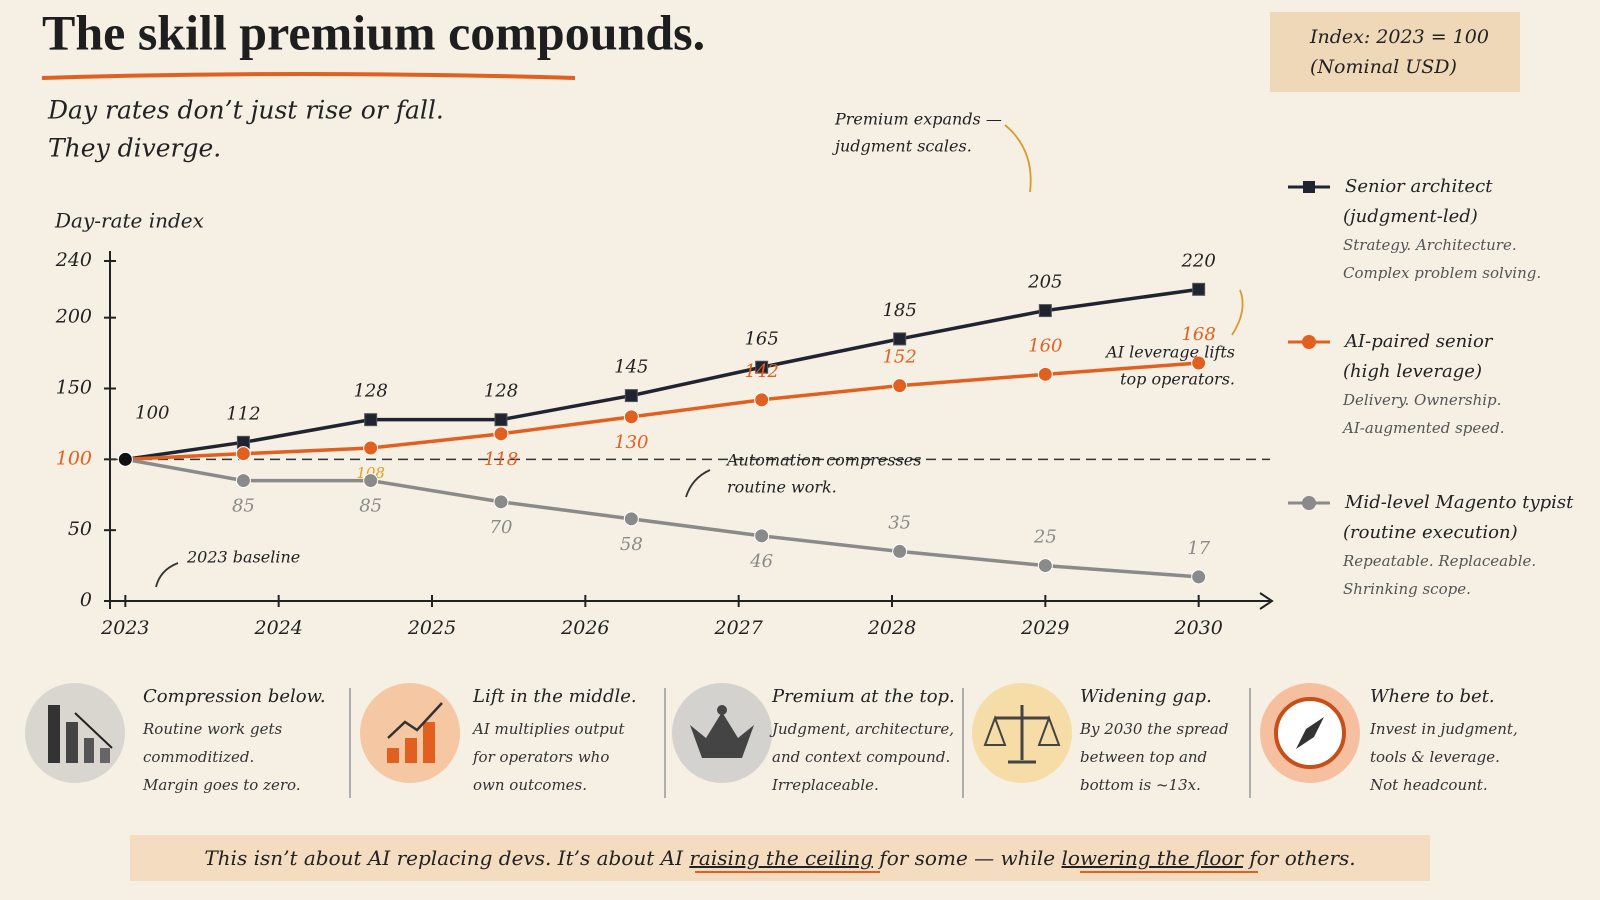  I want to click on subtitle: Day rates don’t just rise or fall., so click(245, 110).